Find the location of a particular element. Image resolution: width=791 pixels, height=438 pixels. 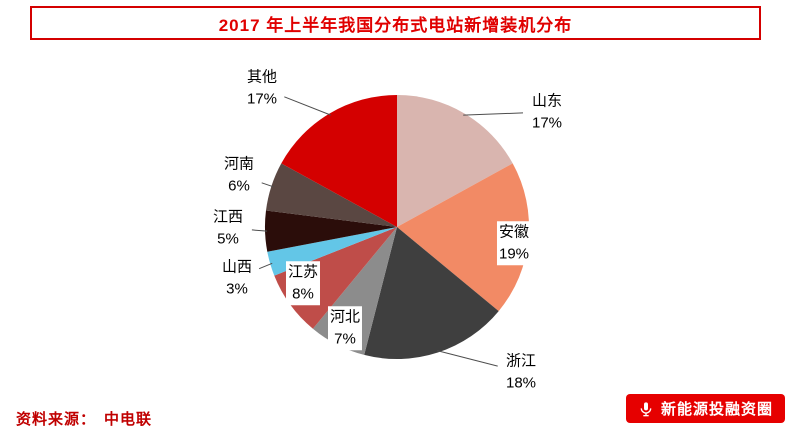

chart-title: 2017 年上半年我国分布式电站新增装机分布 is located at coordinates (395, 25).